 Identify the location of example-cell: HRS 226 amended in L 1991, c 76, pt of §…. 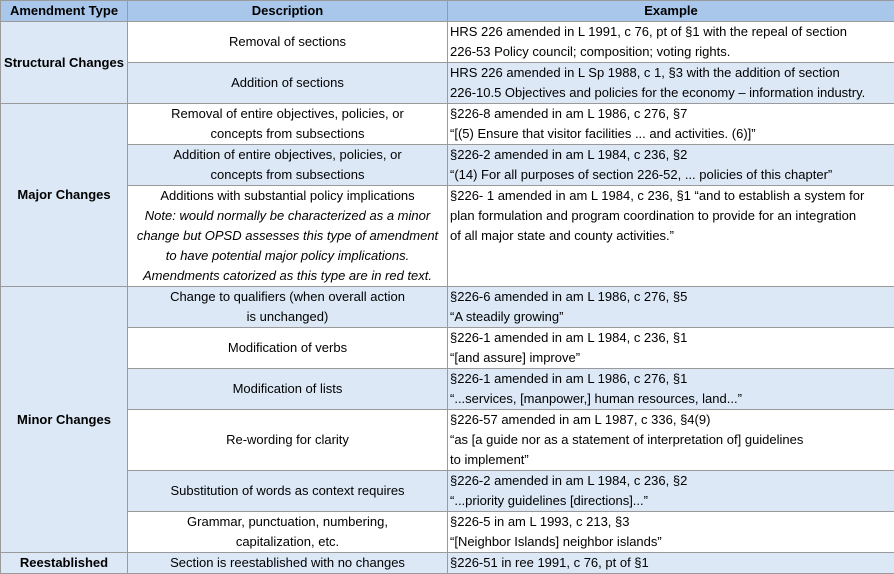
(671, 42).